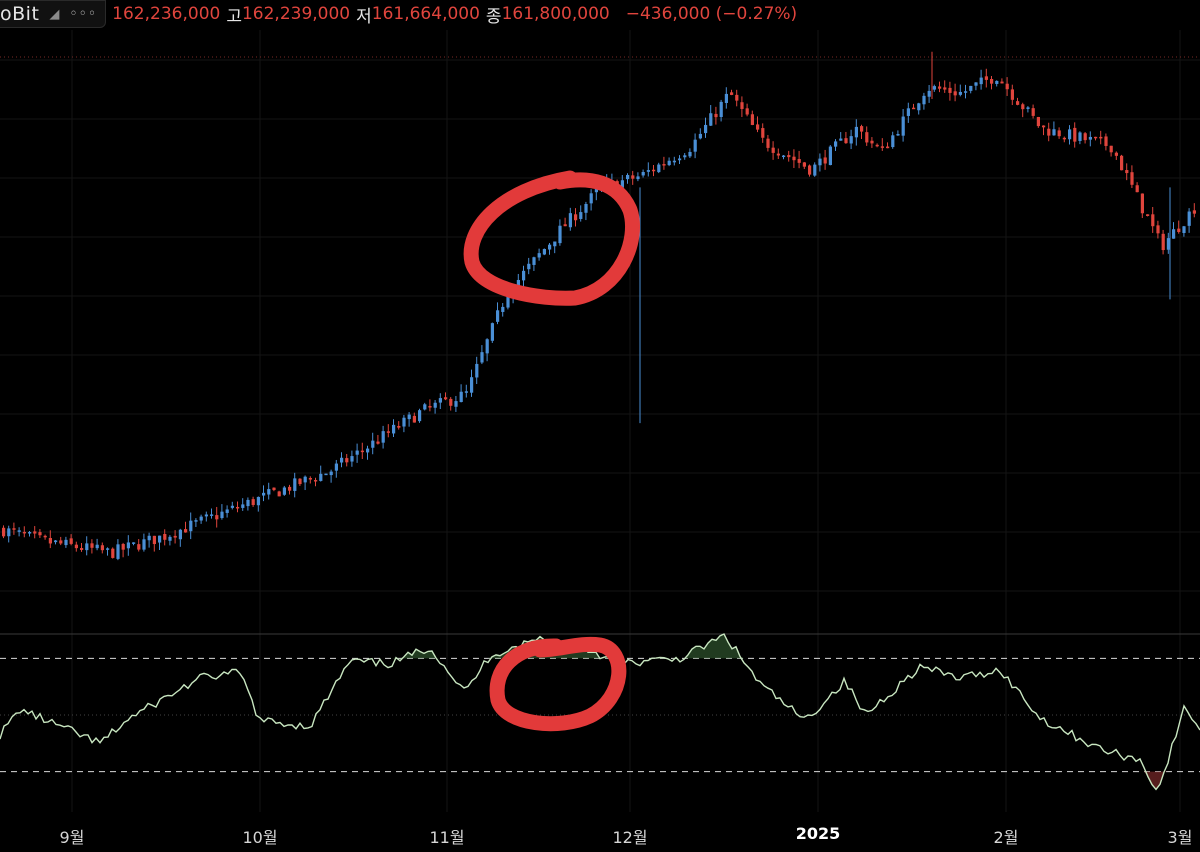  Describe the element at coordinates (711, 14) in the screenshot. I see `price-change: −436,000 (−0.27%)` at that location.